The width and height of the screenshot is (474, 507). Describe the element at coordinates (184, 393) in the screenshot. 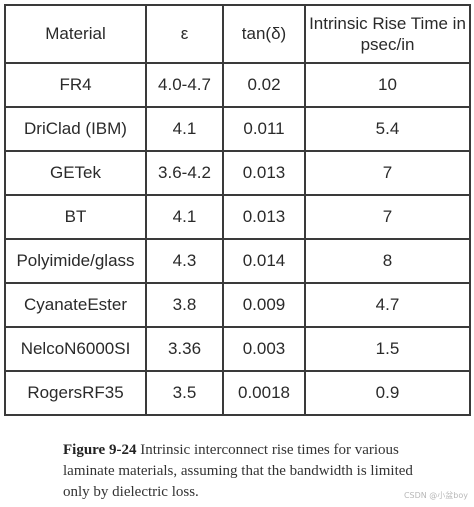

I see `cell-epsilon: 3.5` at that location.